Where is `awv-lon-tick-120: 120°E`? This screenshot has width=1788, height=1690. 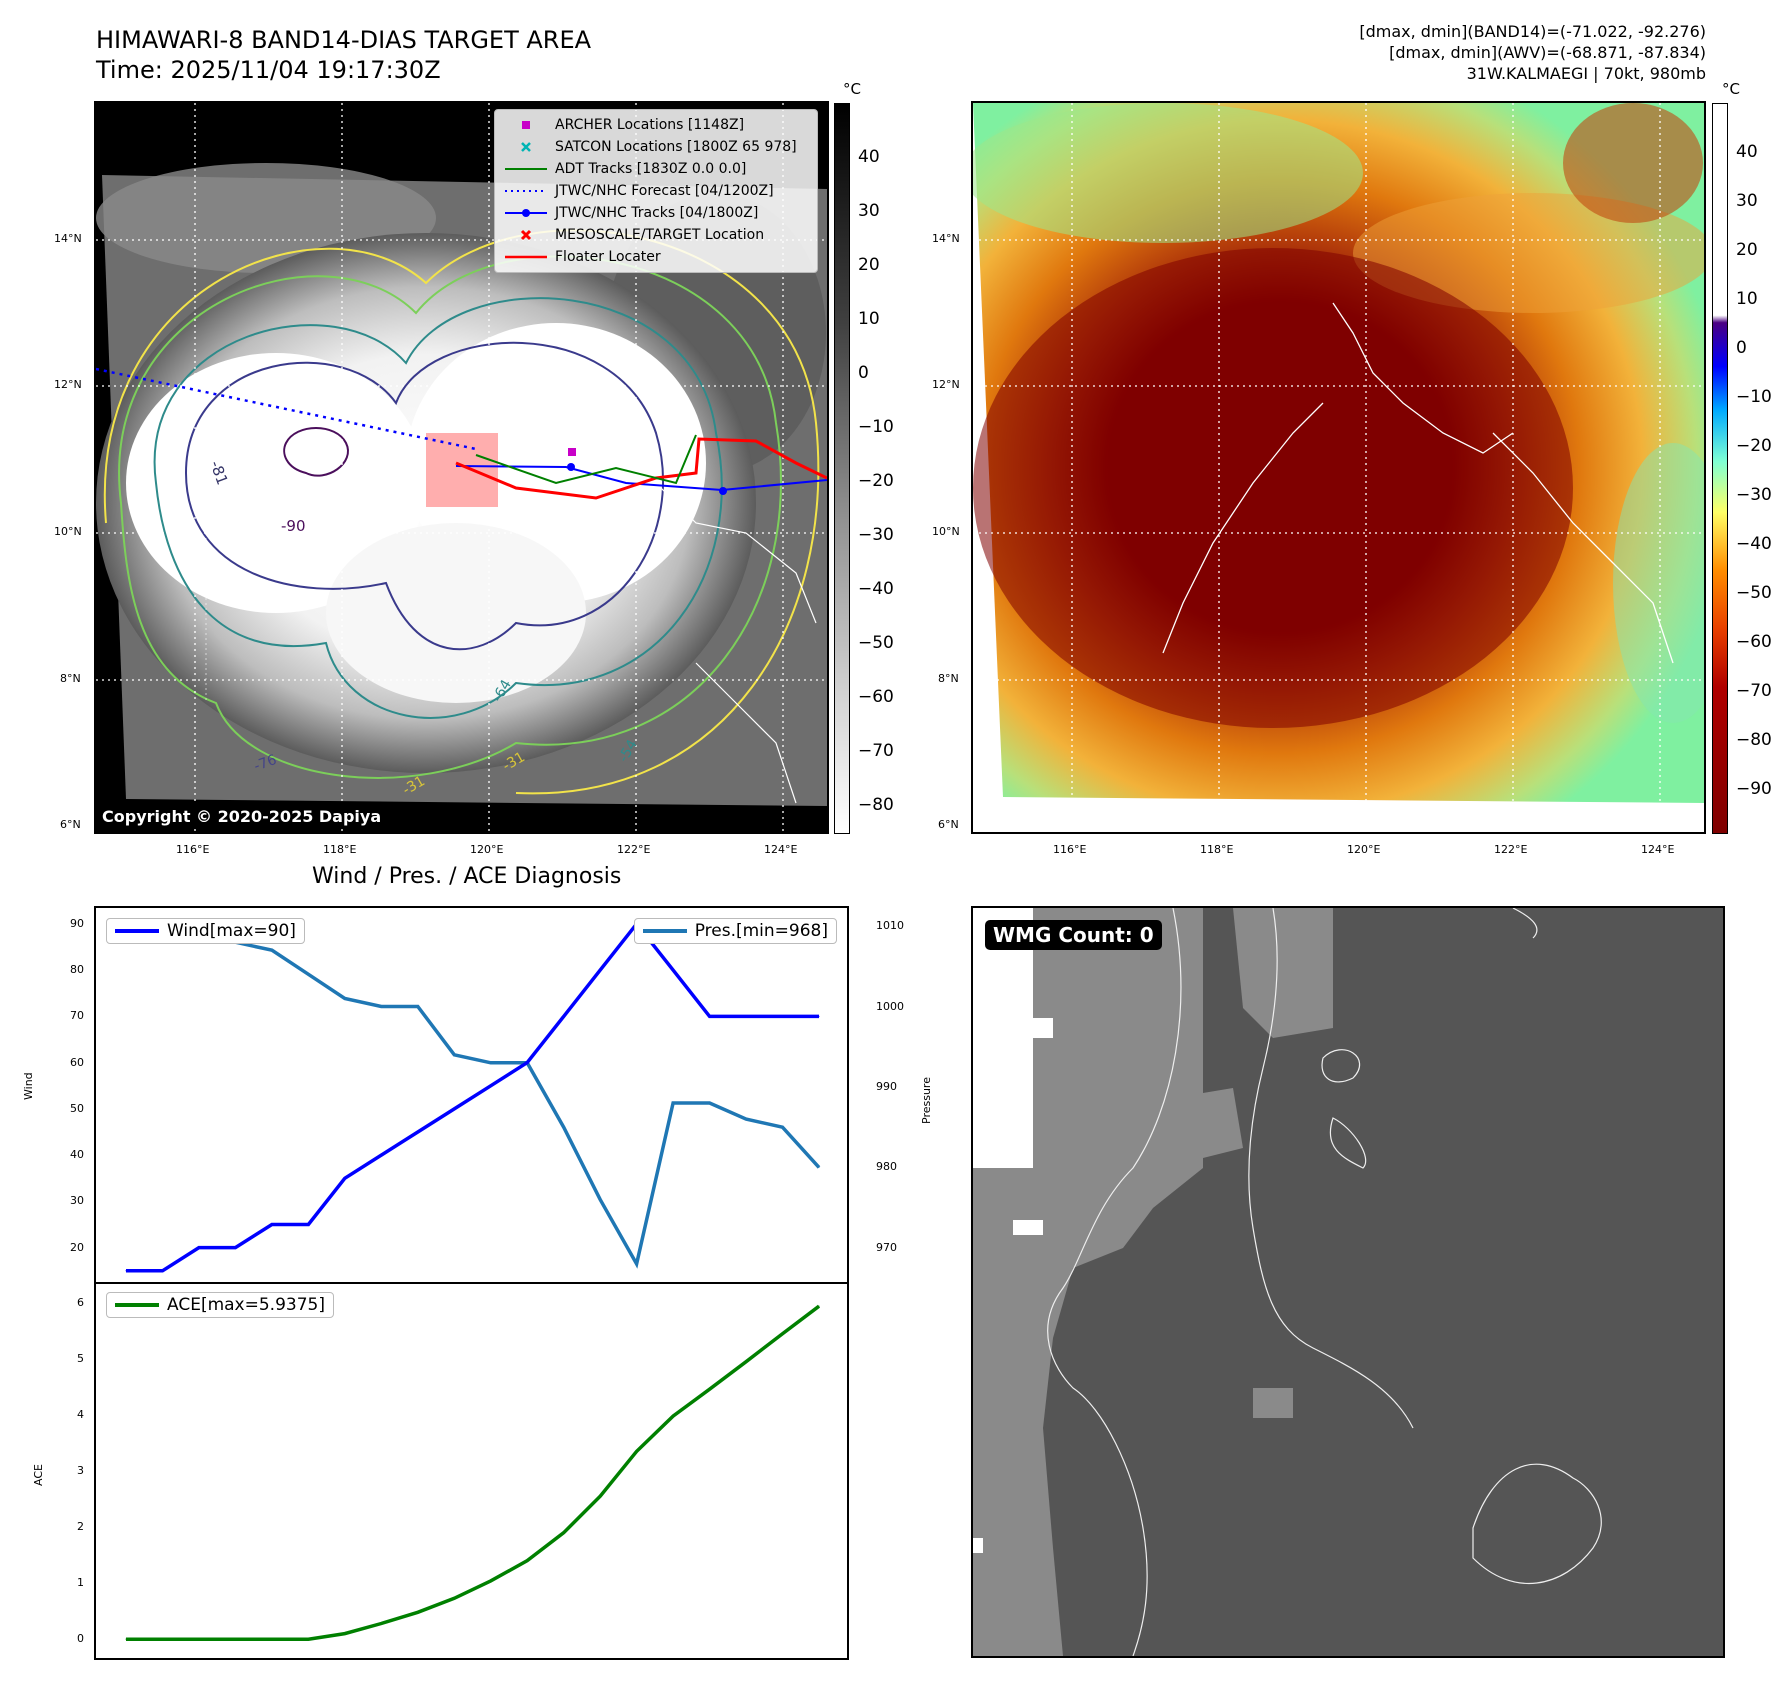
awv-lon-tick-120: 120°E is located at coordinates (1364, 849).